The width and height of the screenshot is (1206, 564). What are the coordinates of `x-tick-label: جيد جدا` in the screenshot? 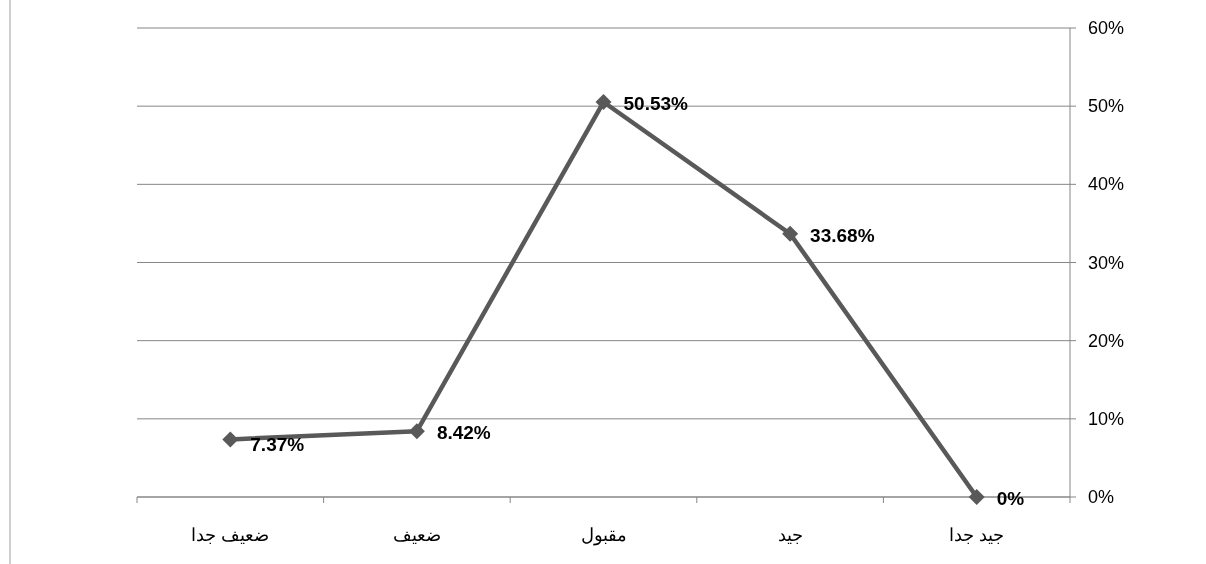 It's located at (977, 535).